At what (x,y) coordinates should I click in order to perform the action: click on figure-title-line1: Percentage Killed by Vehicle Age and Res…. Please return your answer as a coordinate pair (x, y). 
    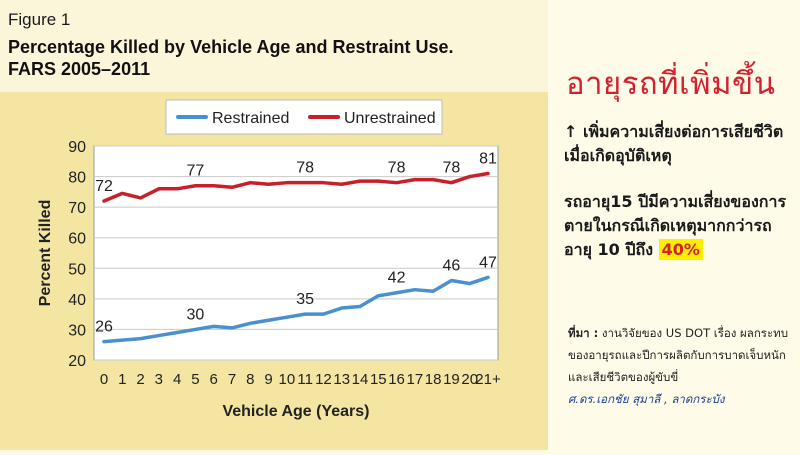
    Looking at the image, I should click on (231, 47).